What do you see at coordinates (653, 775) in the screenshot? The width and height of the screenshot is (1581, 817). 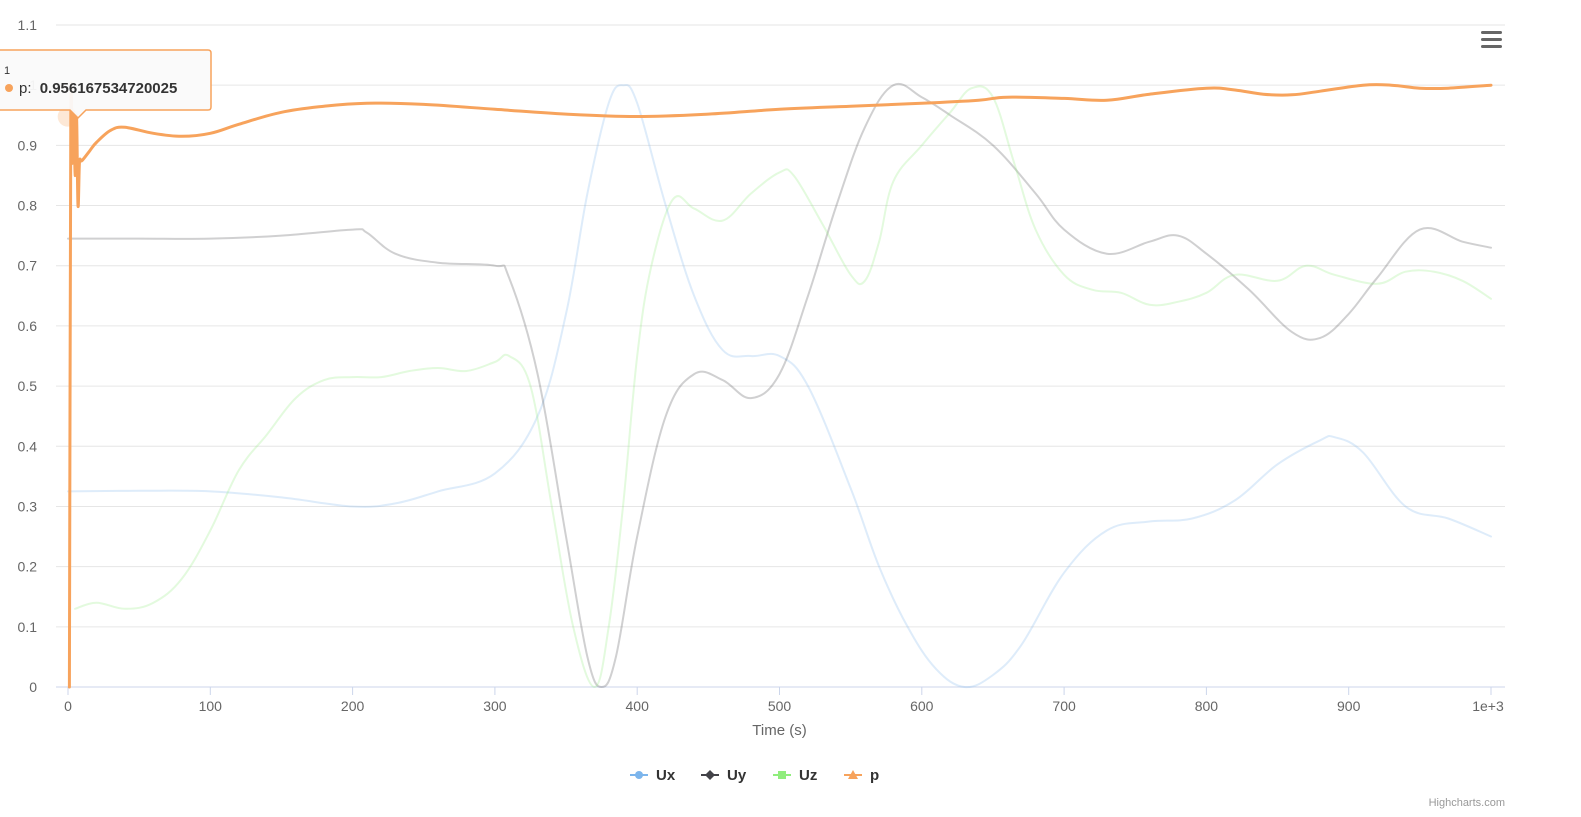 I see `legend-item-ux: Ux` at bounding box center [653, 775].